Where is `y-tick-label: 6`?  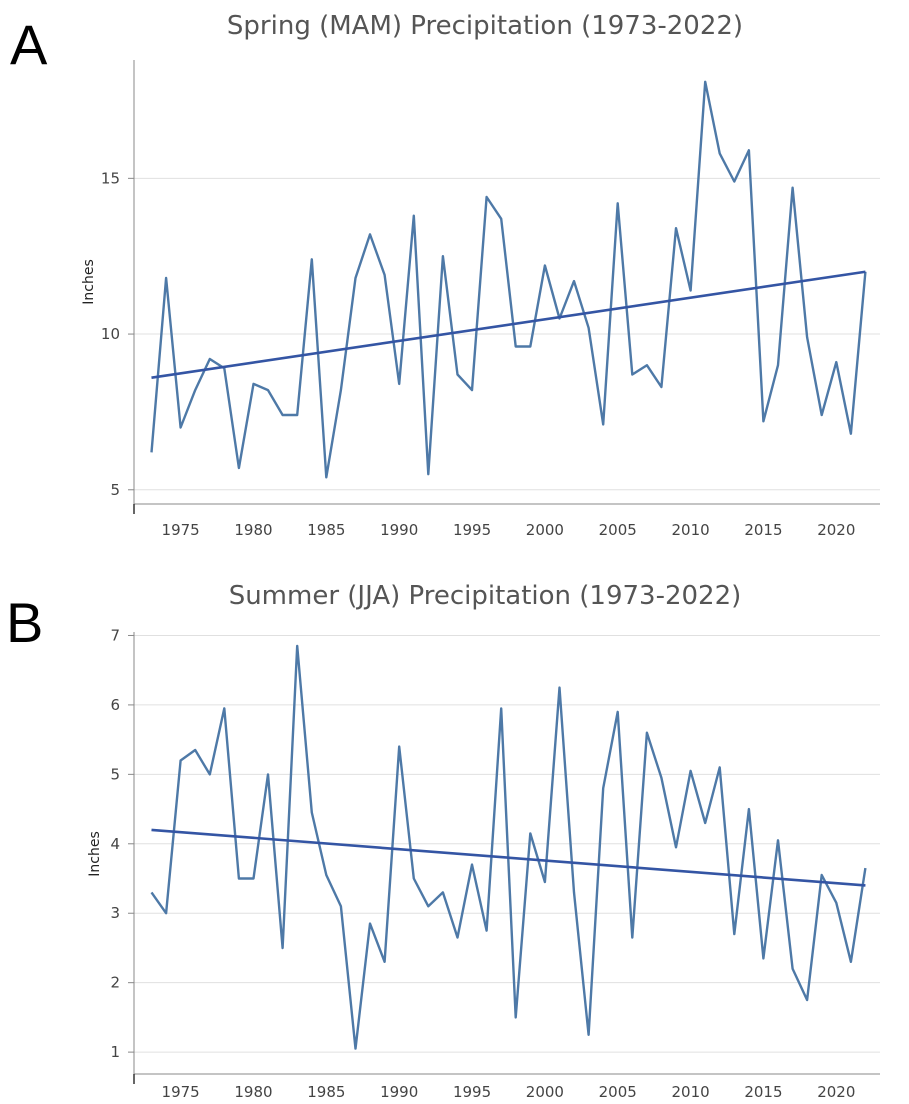 y-tick-label: 6 is located at coordinates (115, 705).